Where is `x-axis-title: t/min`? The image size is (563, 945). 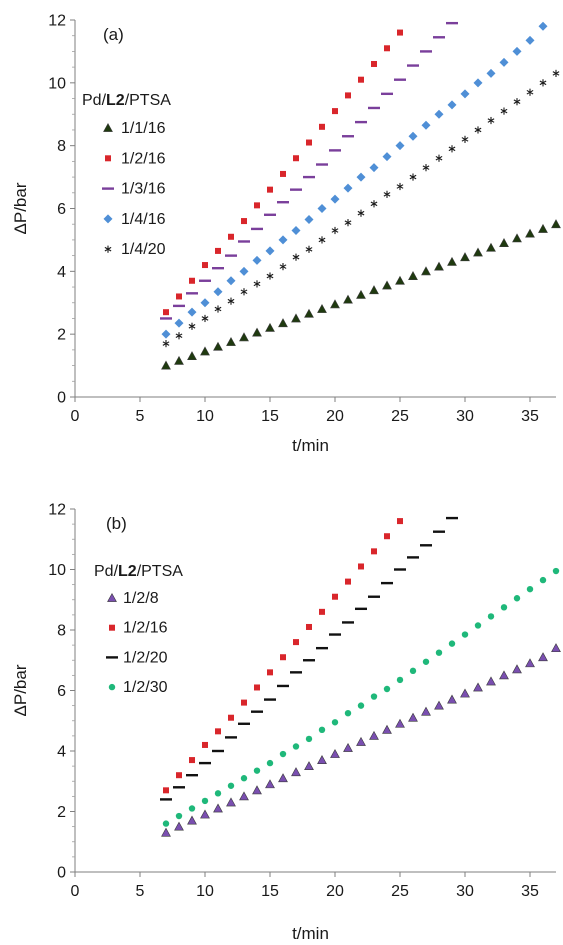
x-axis-title: t/min is located at coordinates (310, 933).